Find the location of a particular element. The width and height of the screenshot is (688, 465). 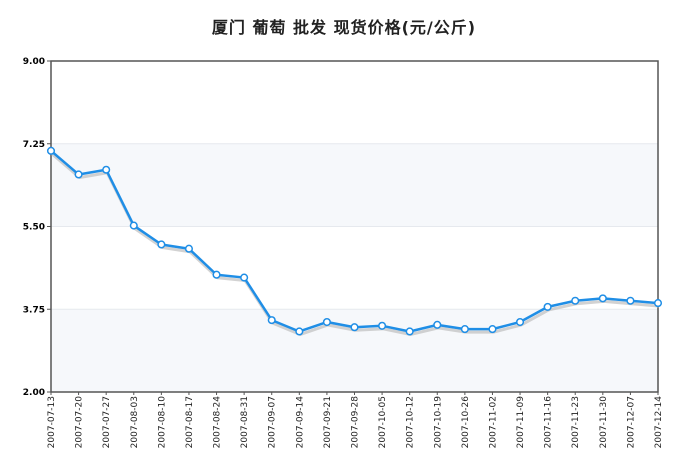

y-tick-label: 7.25 is located at coordinates (34, 145).